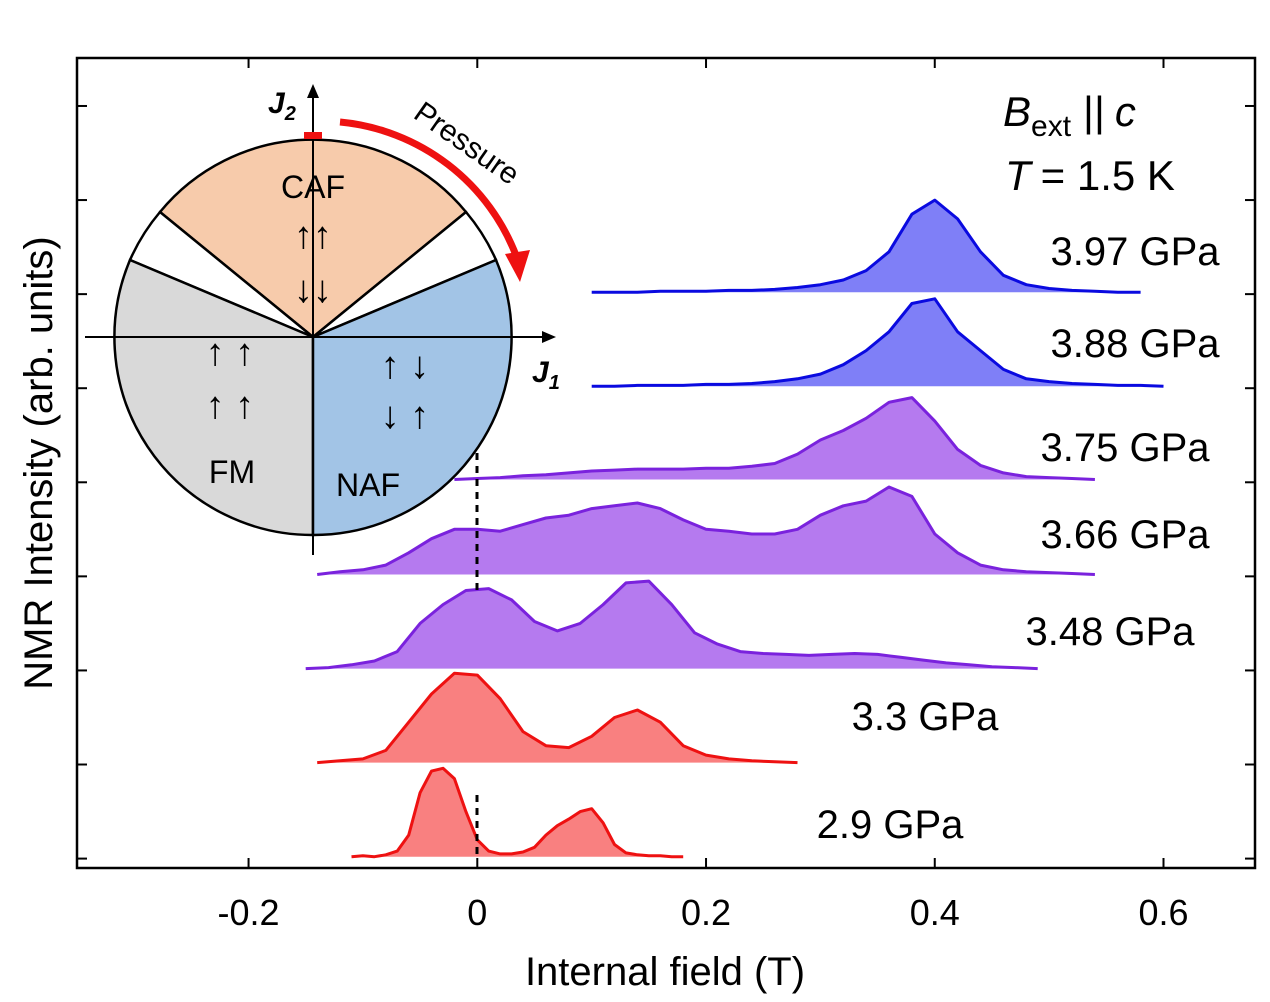 This screenshot has width=1270, height=1002. Describe the element at coordinates (665, 972) in the screenshot. I see `x-axis-label: Internal field (T)` at that location.